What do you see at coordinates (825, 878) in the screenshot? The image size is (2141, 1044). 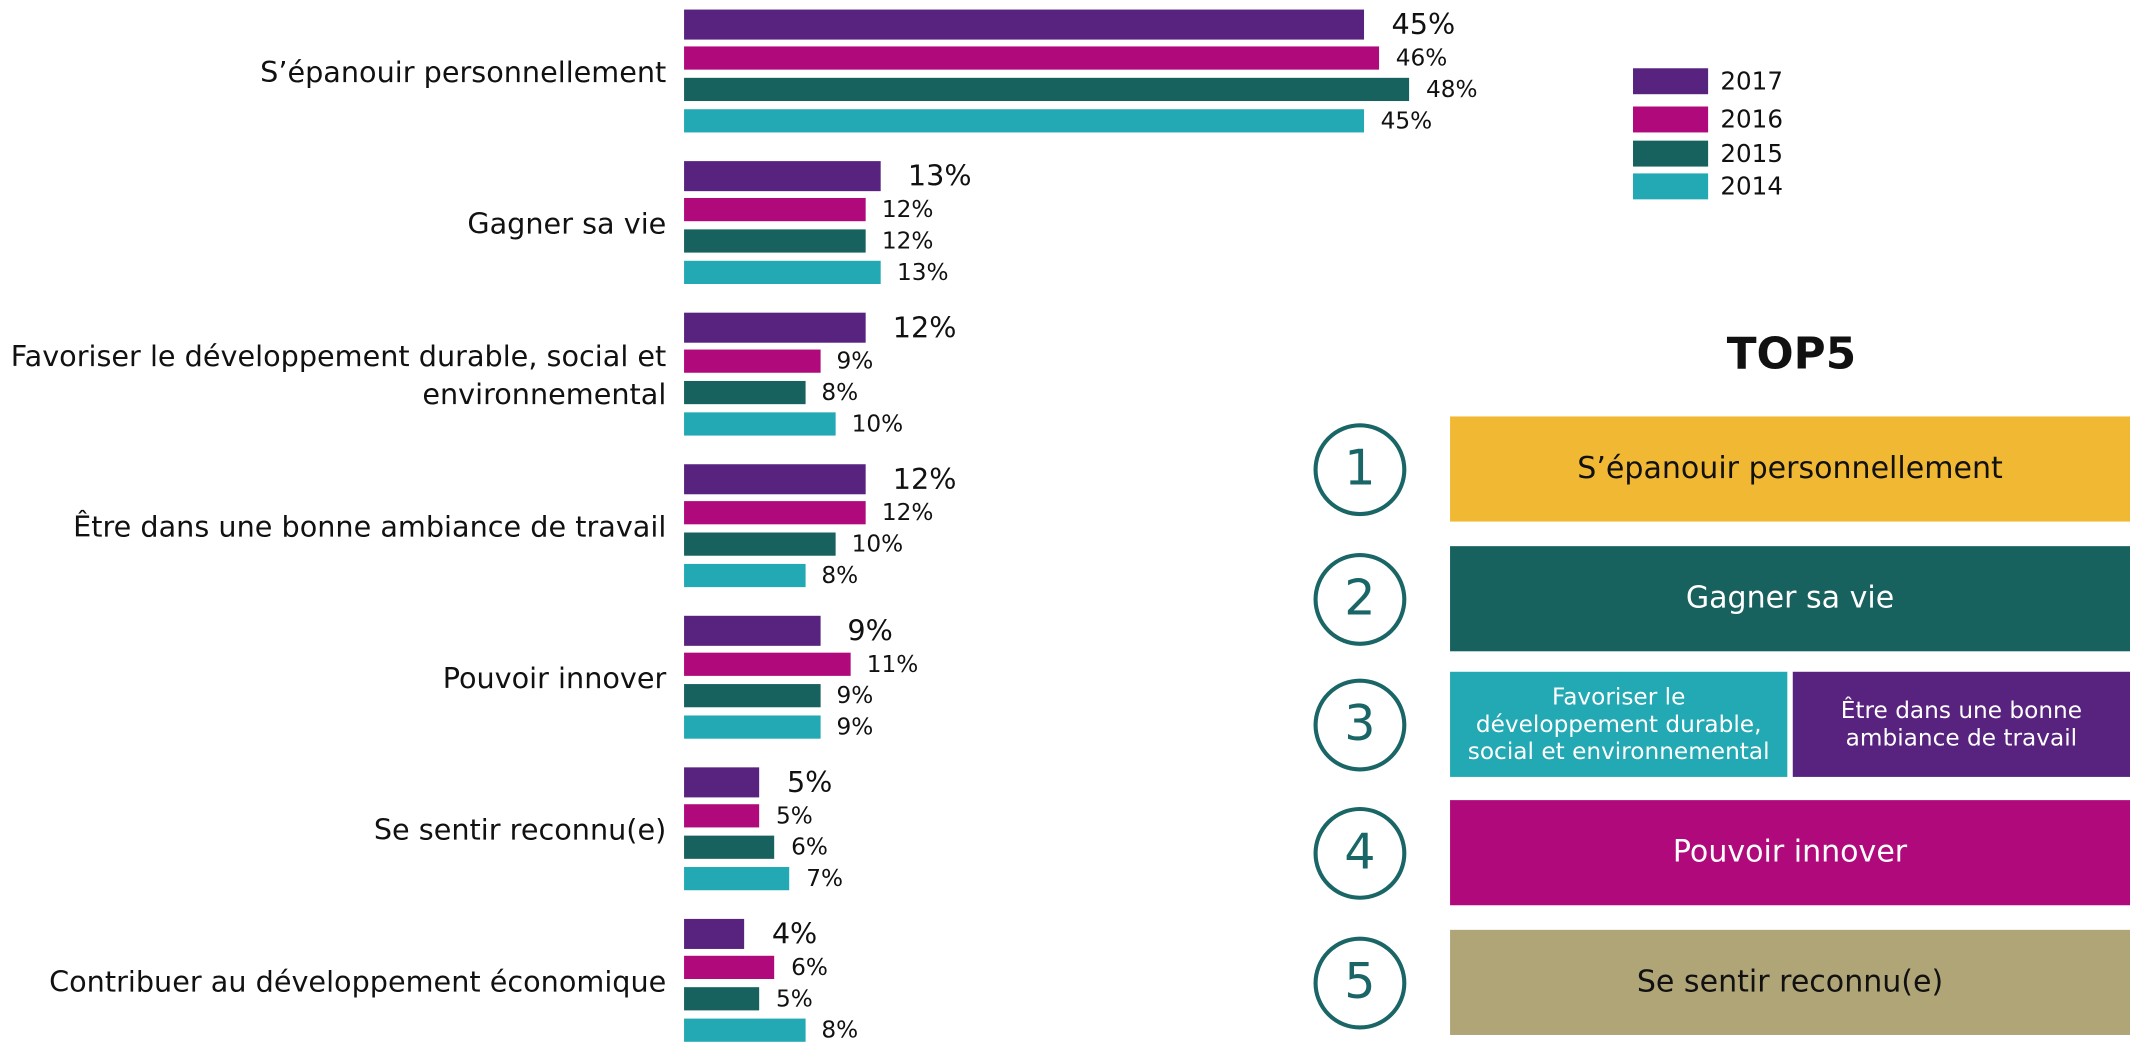 I see `value-label: 7%` at bounding box center [825, 878].